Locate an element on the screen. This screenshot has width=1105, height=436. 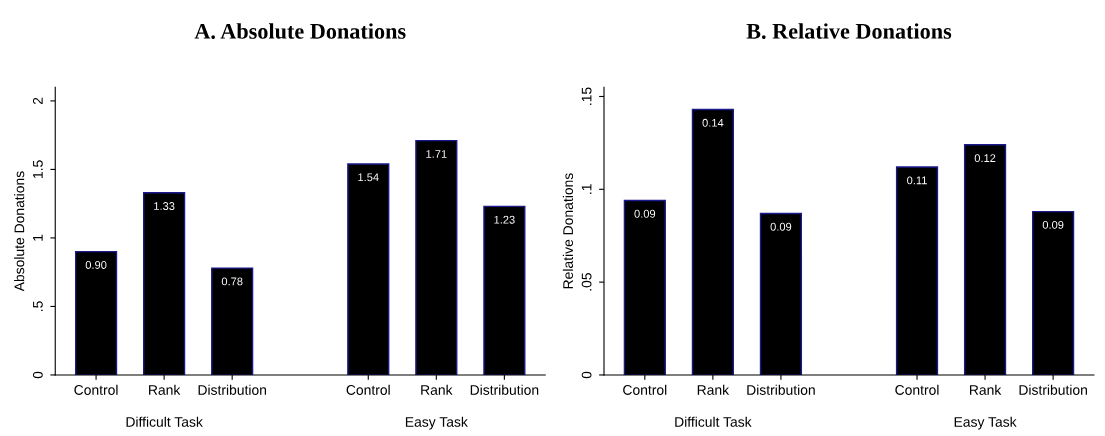
data-label: 1.54 is located at coordinates (368, 177).